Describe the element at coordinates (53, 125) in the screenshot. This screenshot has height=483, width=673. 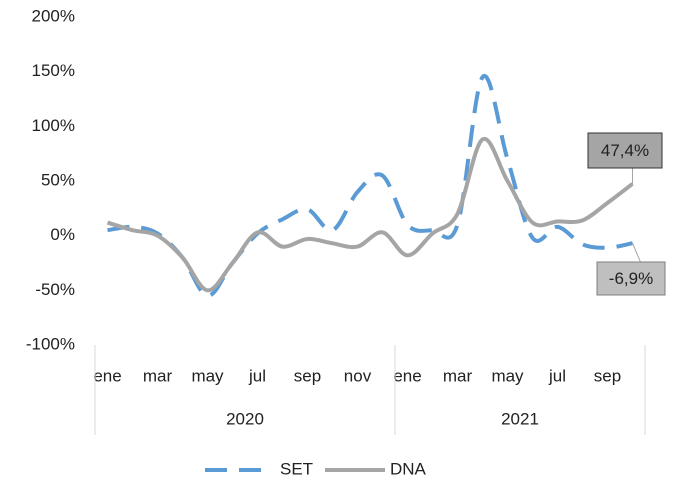
I see `y-tick-label: 100%` at that location.